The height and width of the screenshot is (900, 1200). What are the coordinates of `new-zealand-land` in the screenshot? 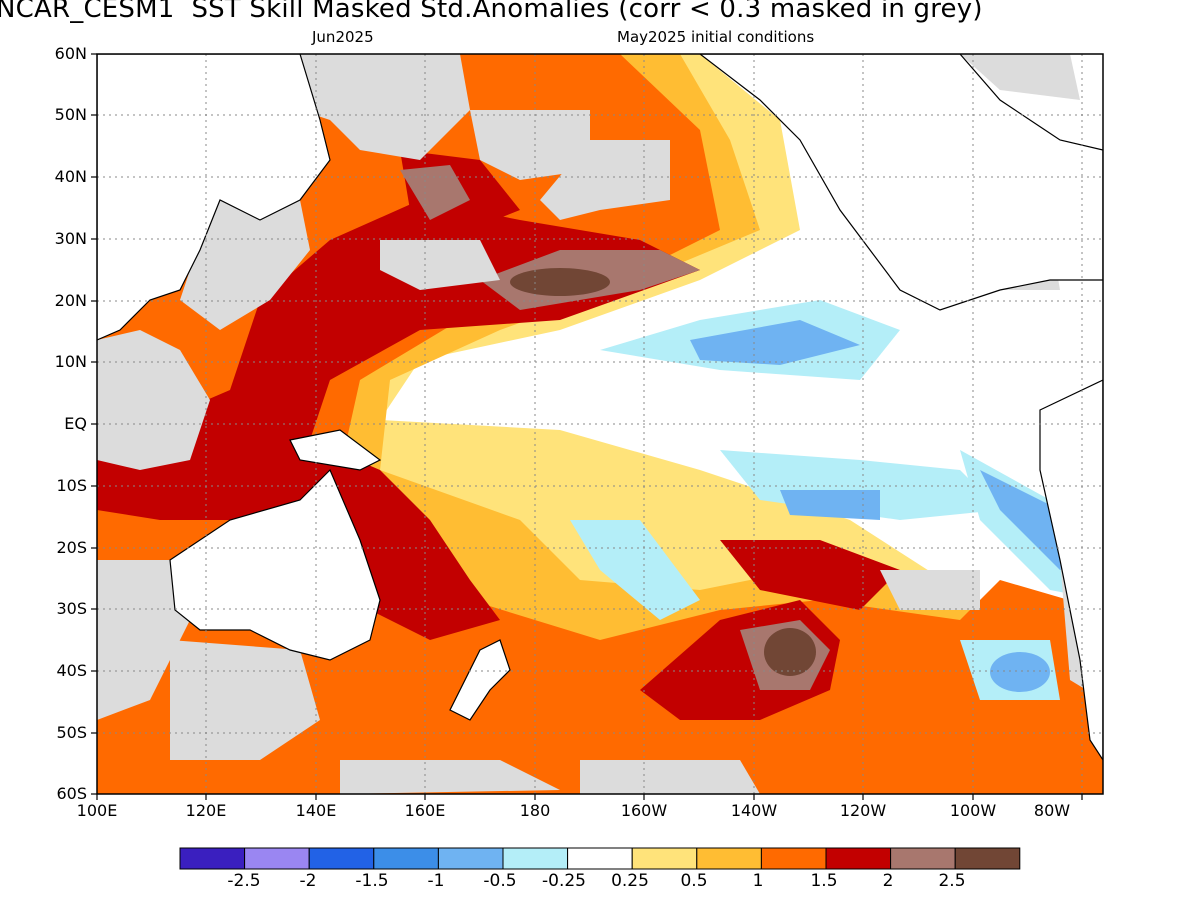 It's located at (480, 680).